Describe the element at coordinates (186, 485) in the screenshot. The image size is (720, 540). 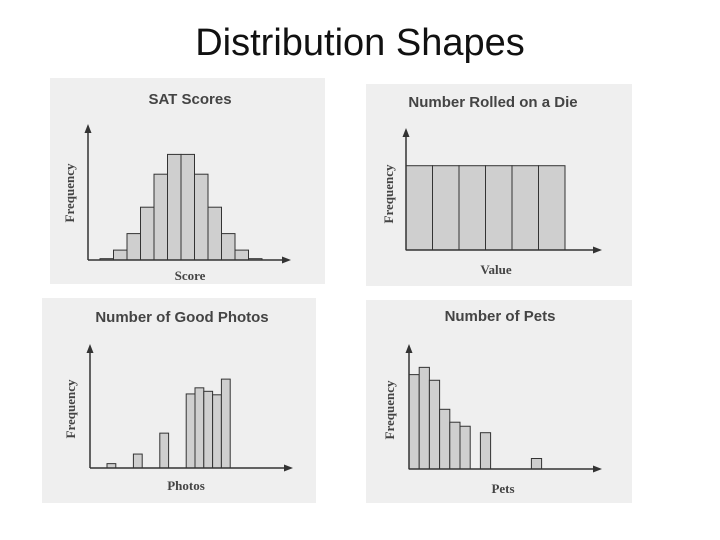
I see `x-axis-label: Photos` at that location.